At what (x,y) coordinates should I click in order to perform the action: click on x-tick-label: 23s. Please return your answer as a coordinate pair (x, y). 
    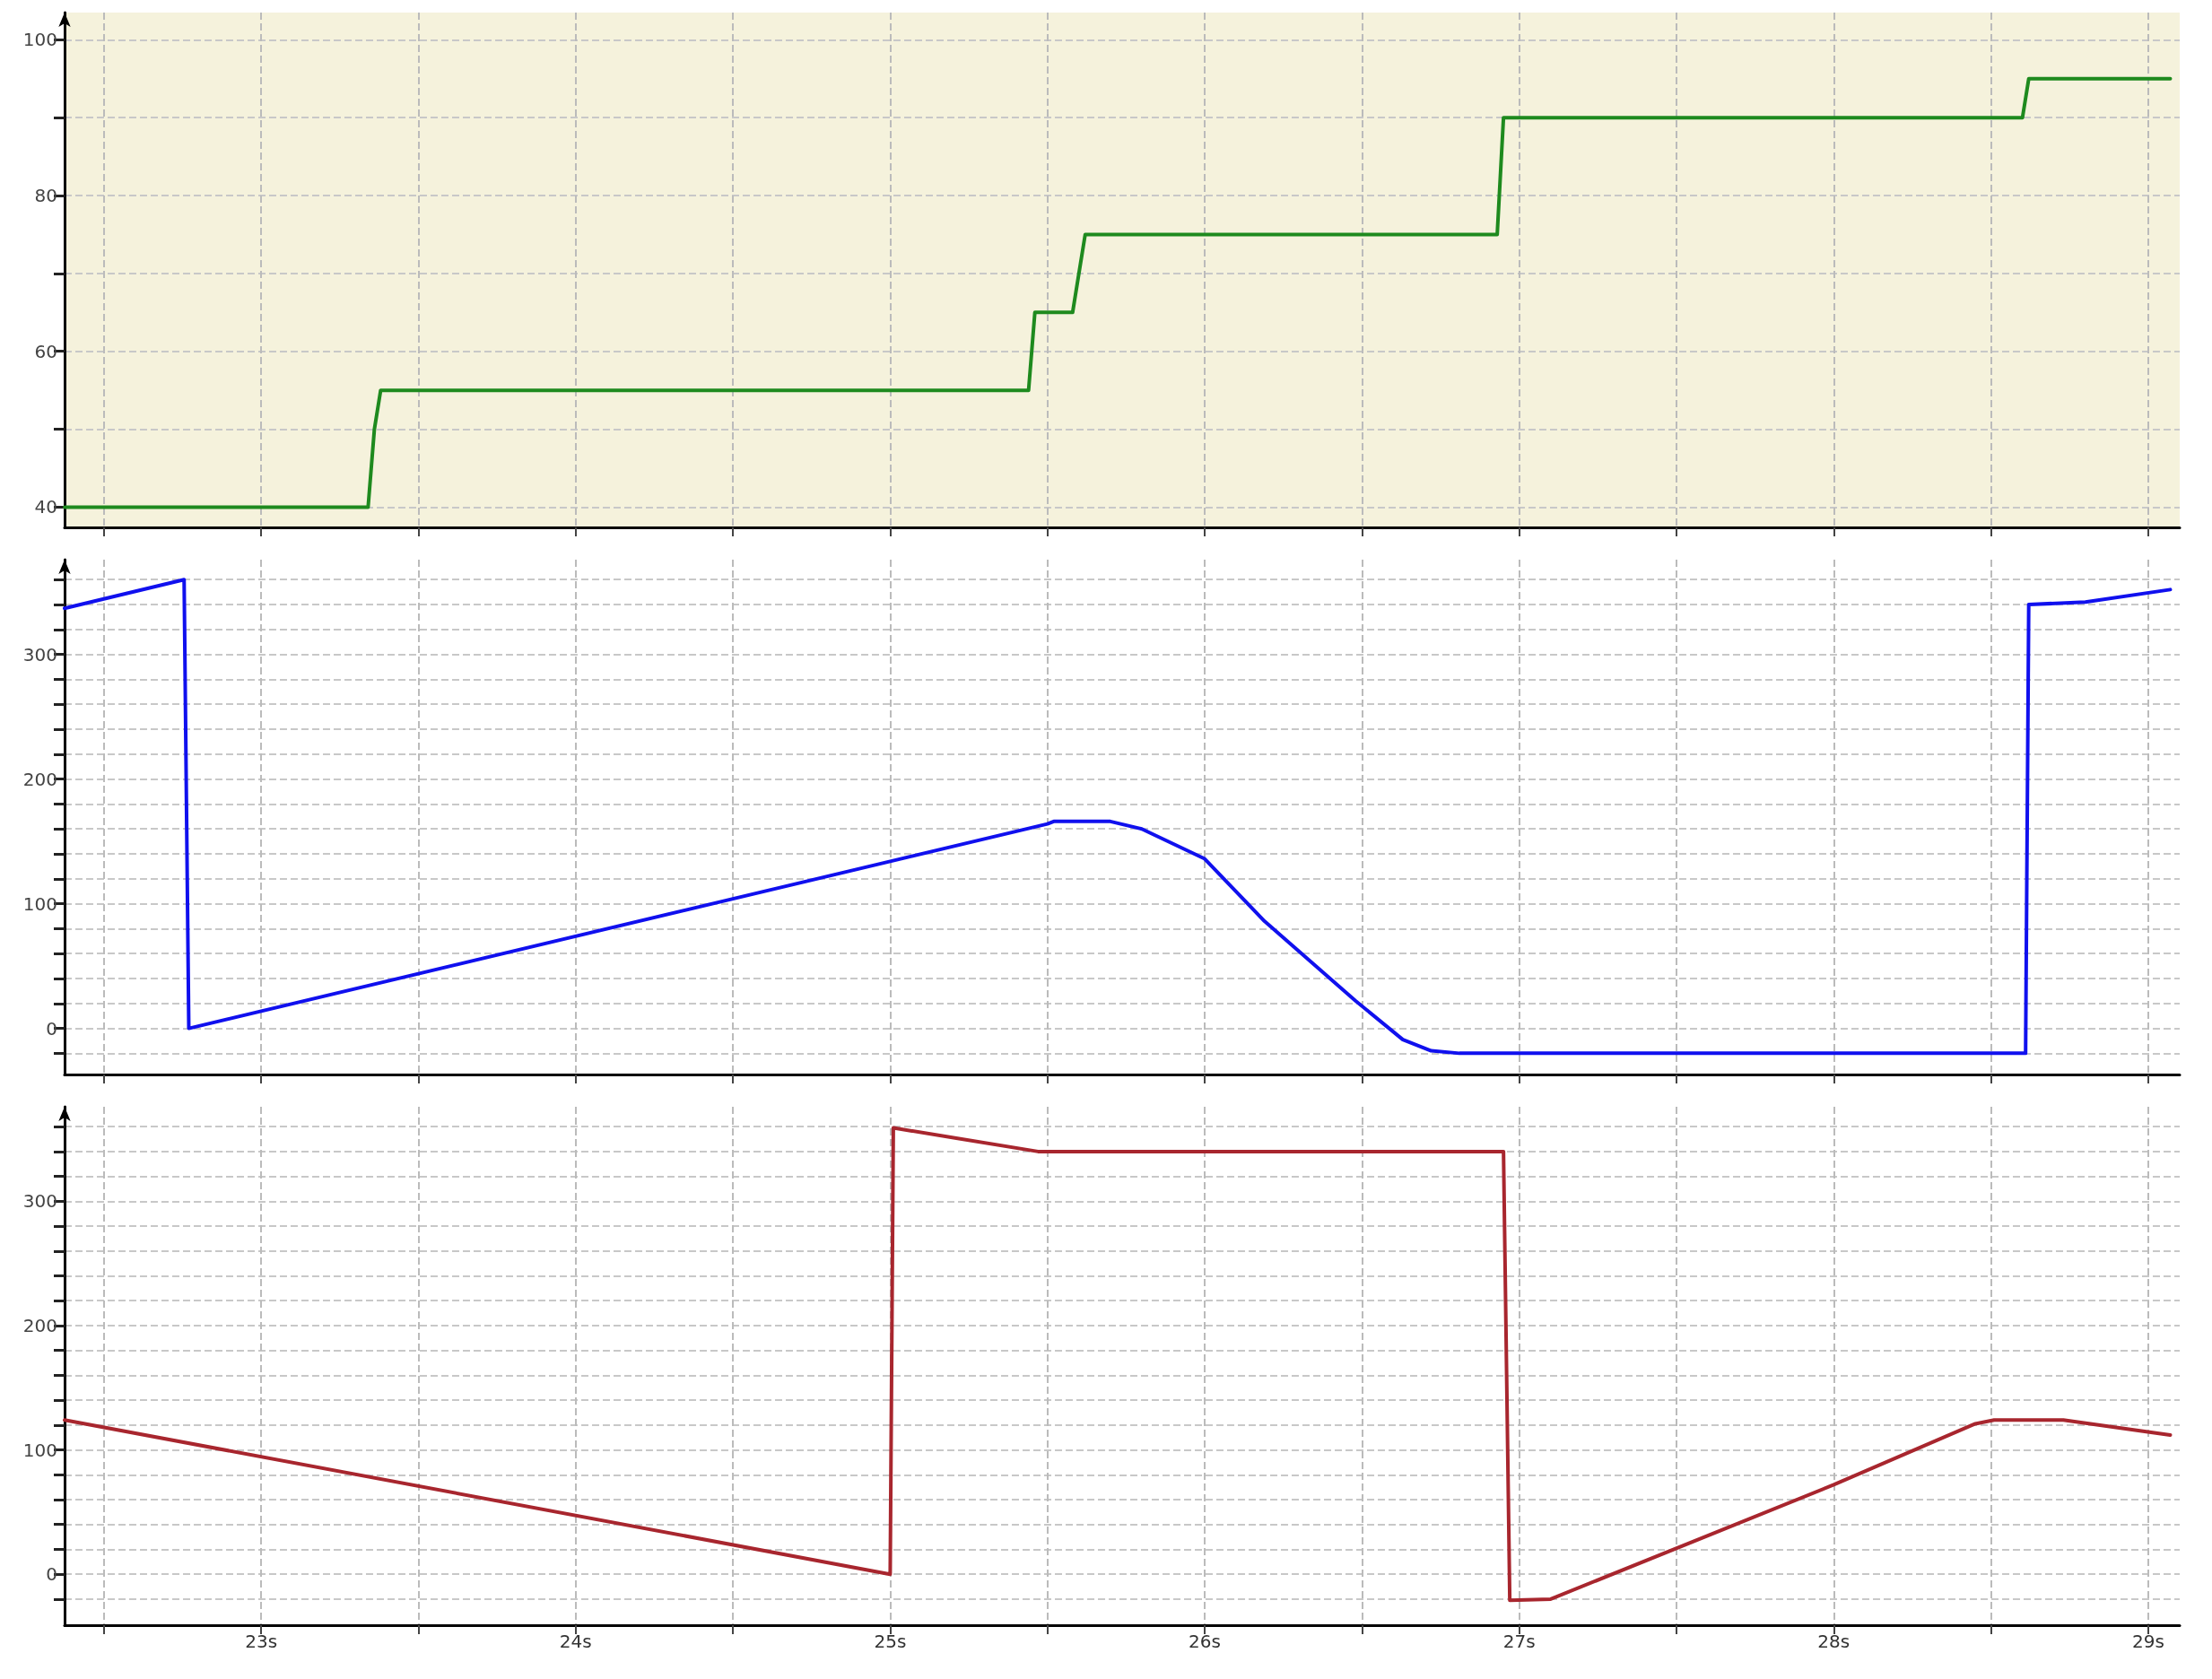
    Looking at the image, I should click on (261, 1641).